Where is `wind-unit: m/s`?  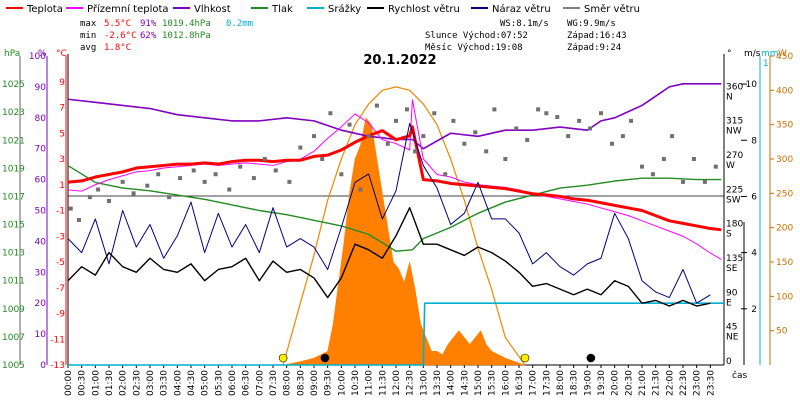 wind-unit: m/s is located at coordinates (752, 54).